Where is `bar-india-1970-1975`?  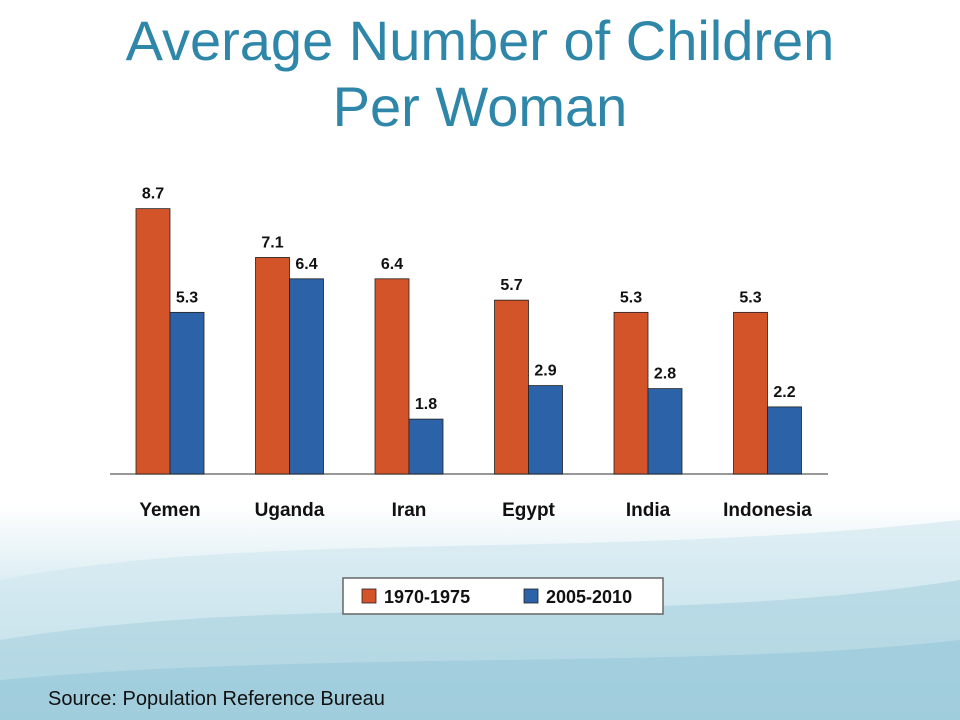
bar-india-1970-1975 is located at coordinates (631, 393).